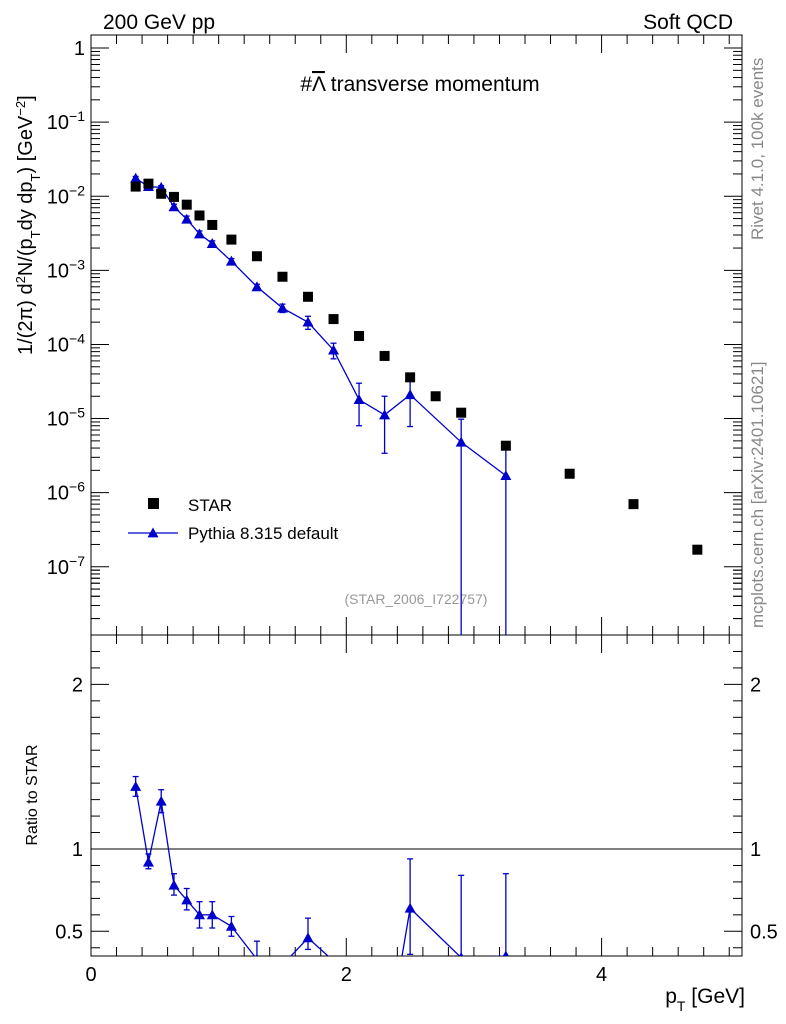 The width and height of the screenshot is (786, 1024). I want to click on legend-star-marker, so click(153, 503).